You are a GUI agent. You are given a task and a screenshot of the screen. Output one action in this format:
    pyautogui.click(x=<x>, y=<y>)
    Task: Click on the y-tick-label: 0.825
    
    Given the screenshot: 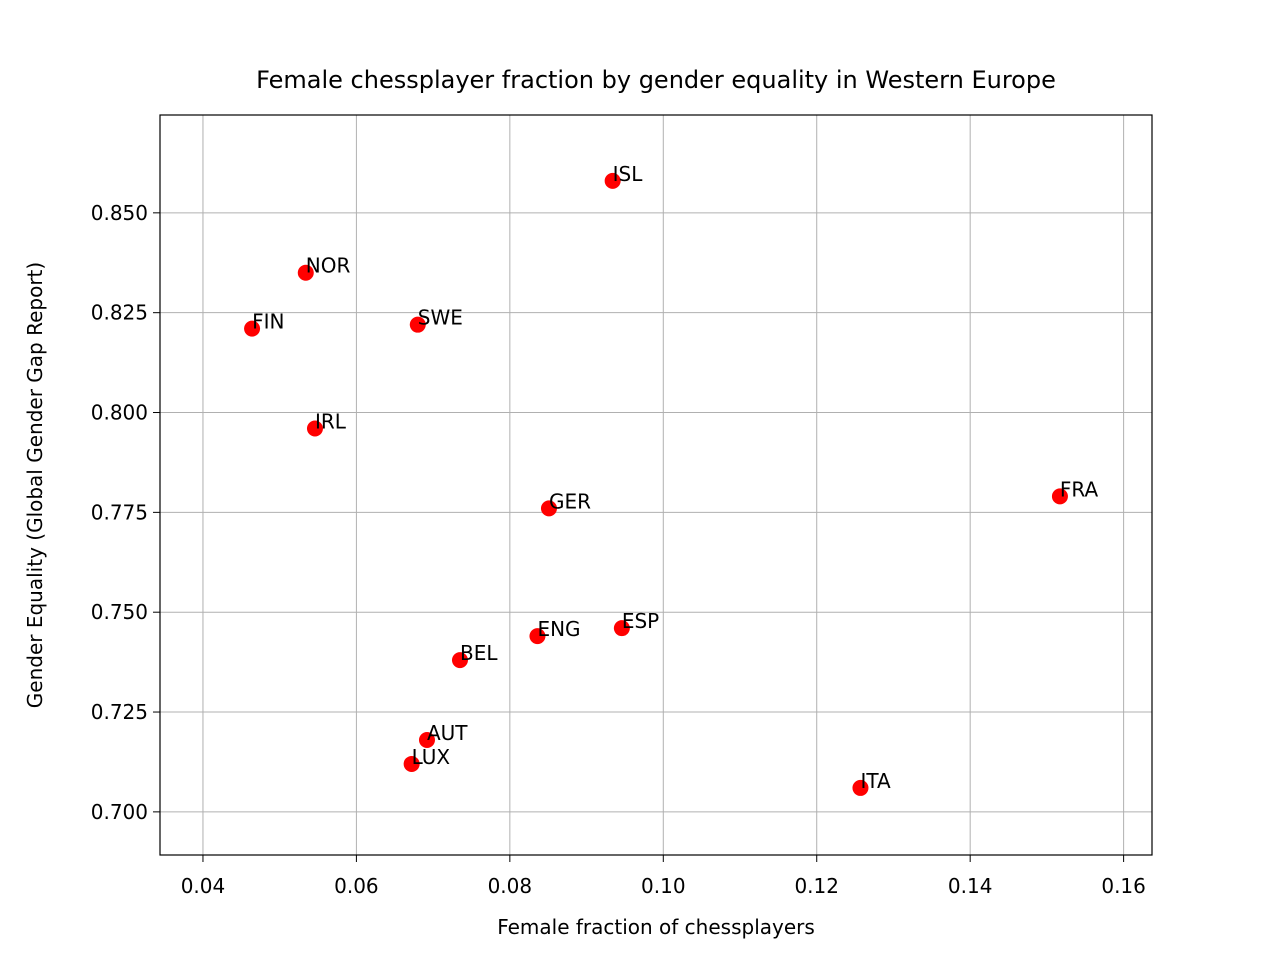 What is the action you would take?
    pyautogui.click(x=119, y=313)
    